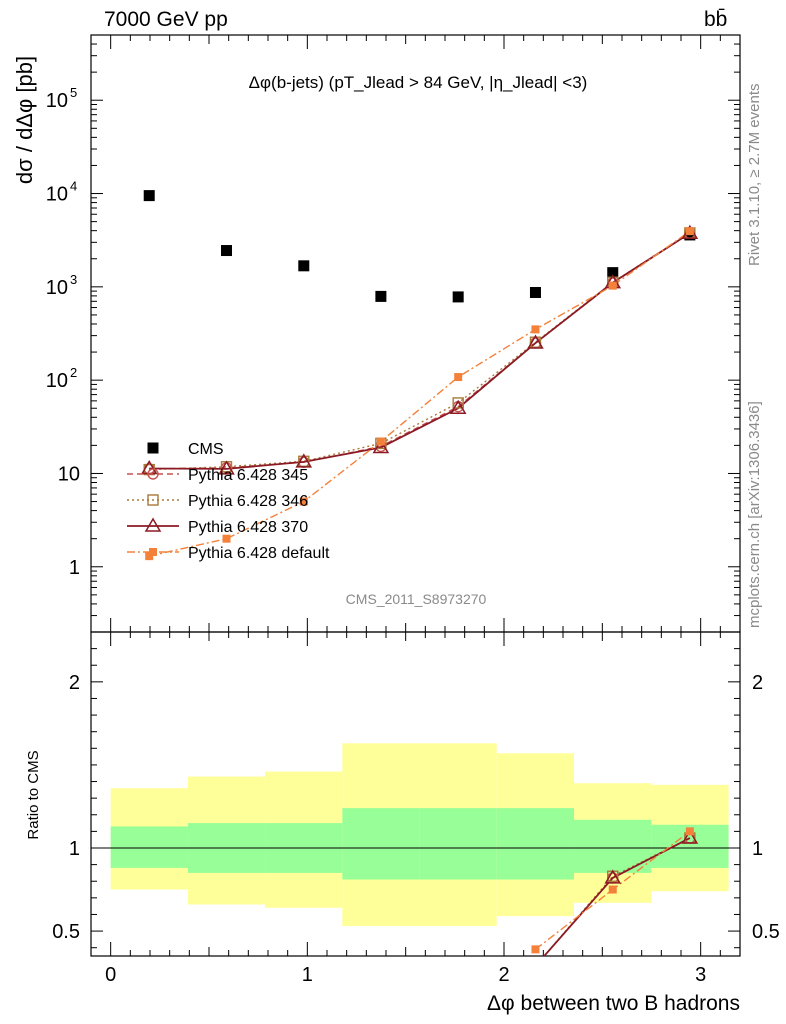 The image size is (786, 1024). What do you see at coordinates (766, 932) in the screenshot?
I see `ratio-y-tick-label-right: 0.5` at bounding box center [766, 932].